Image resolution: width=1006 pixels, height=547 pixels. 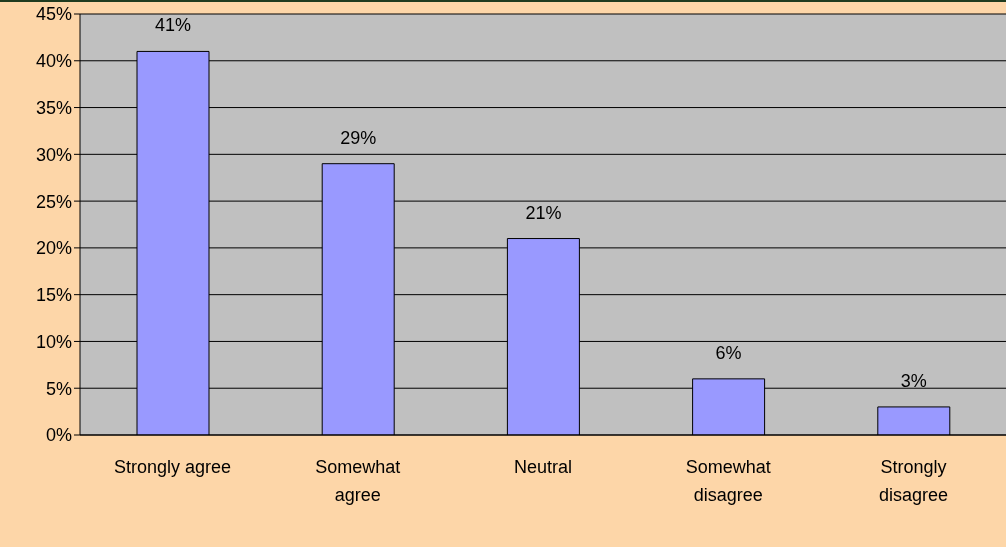 What do you see at coordinates (58, 388) in the screenshot?
I see `y-tick-label: 5%` at bounding box center [58, 388].